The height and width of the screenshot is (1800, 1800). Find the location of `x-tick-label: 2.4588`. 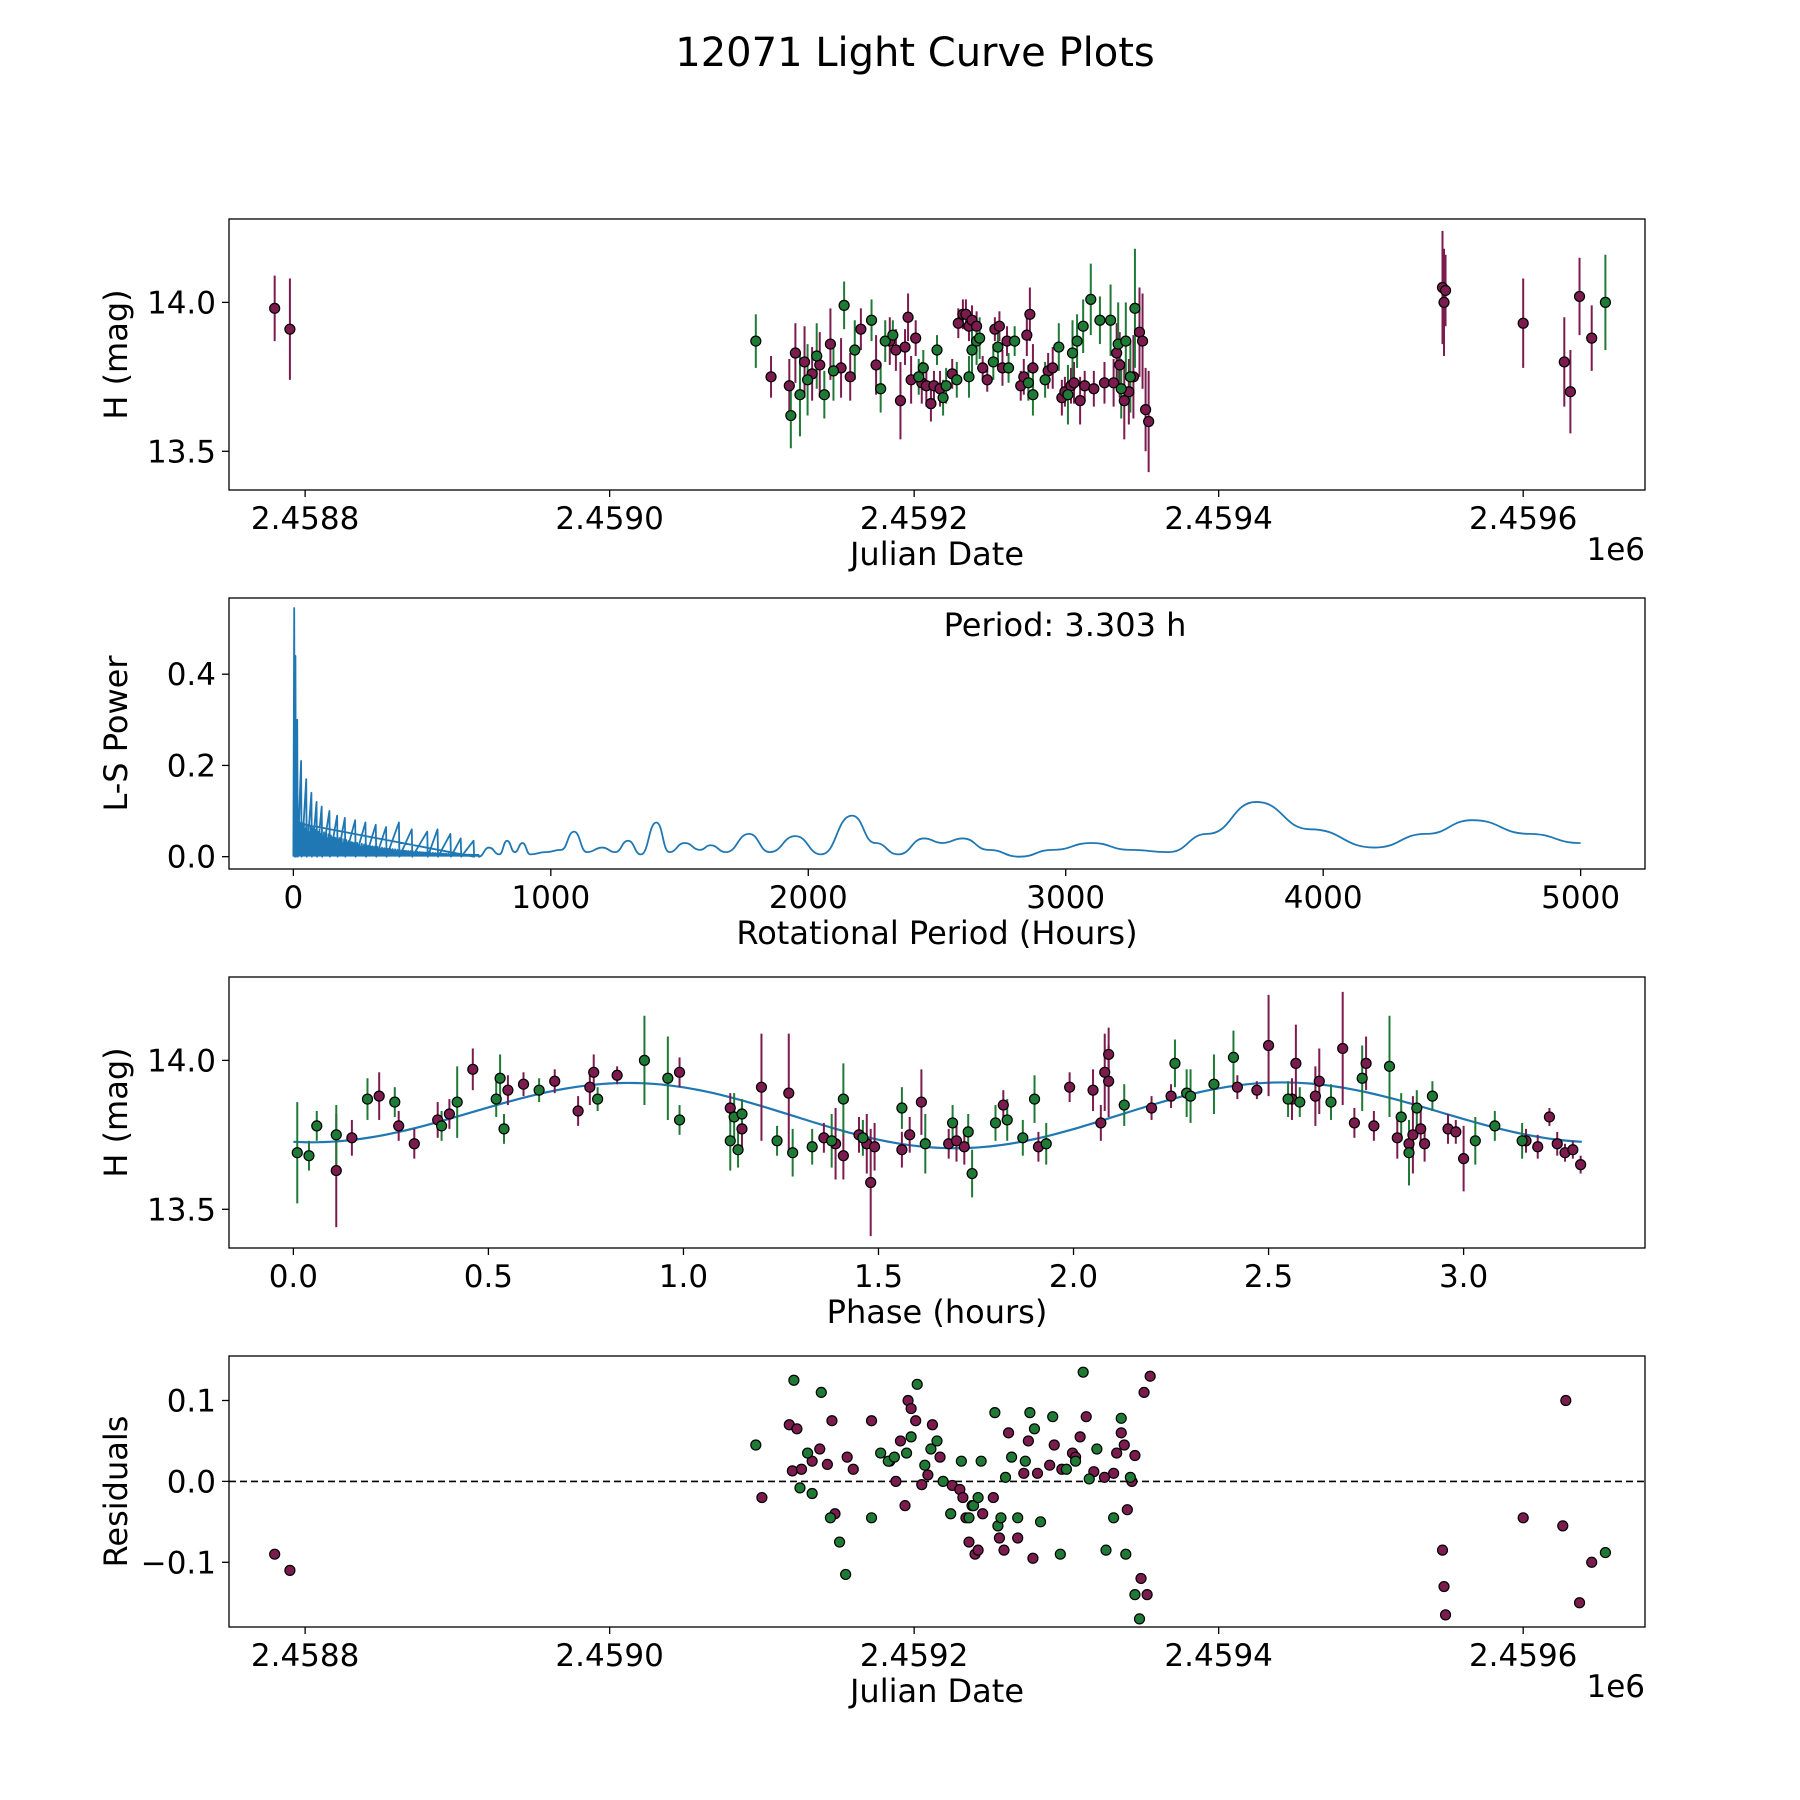

x-tick-label: 2.4588 is located at coordinates (305, 1656).